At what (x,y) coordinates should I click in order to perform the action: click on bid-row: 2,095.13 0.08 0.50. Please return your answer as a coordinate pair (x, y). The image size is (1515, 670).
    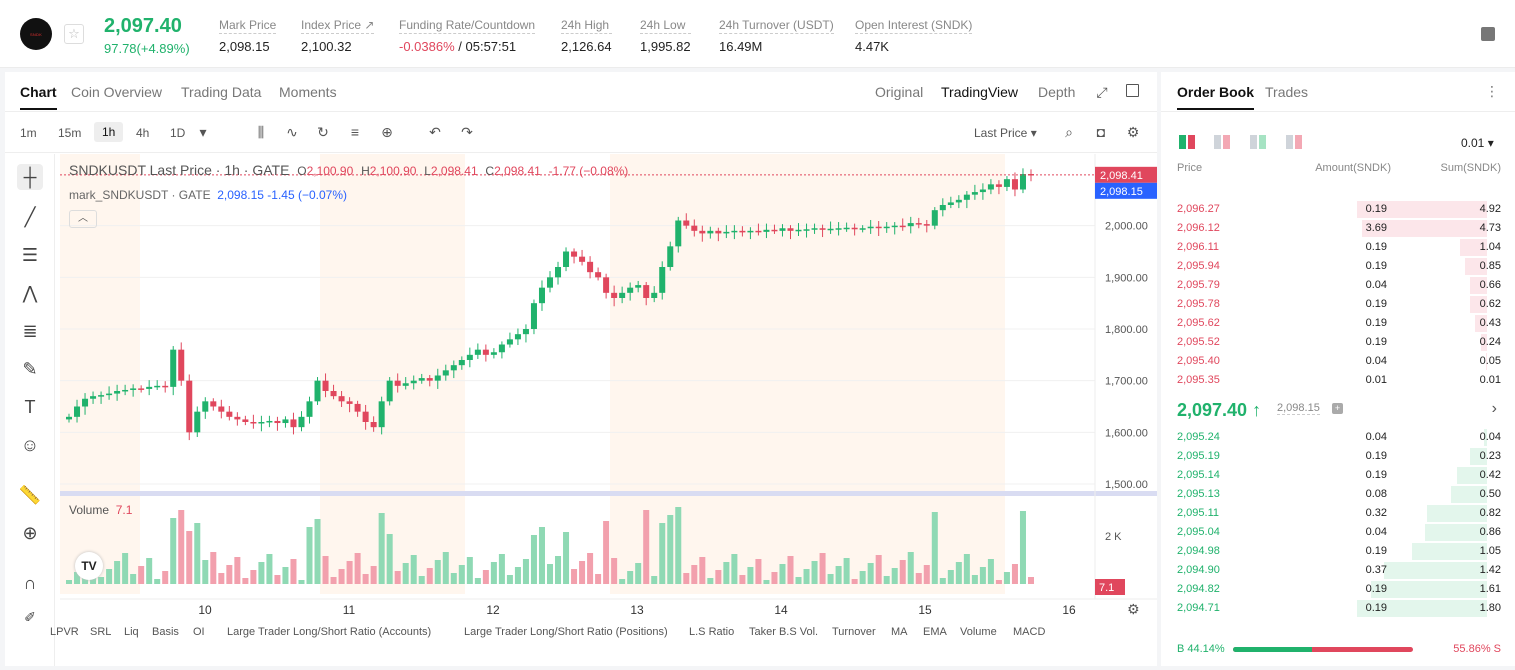
    Looking at the image, I should click on (1331, 494).